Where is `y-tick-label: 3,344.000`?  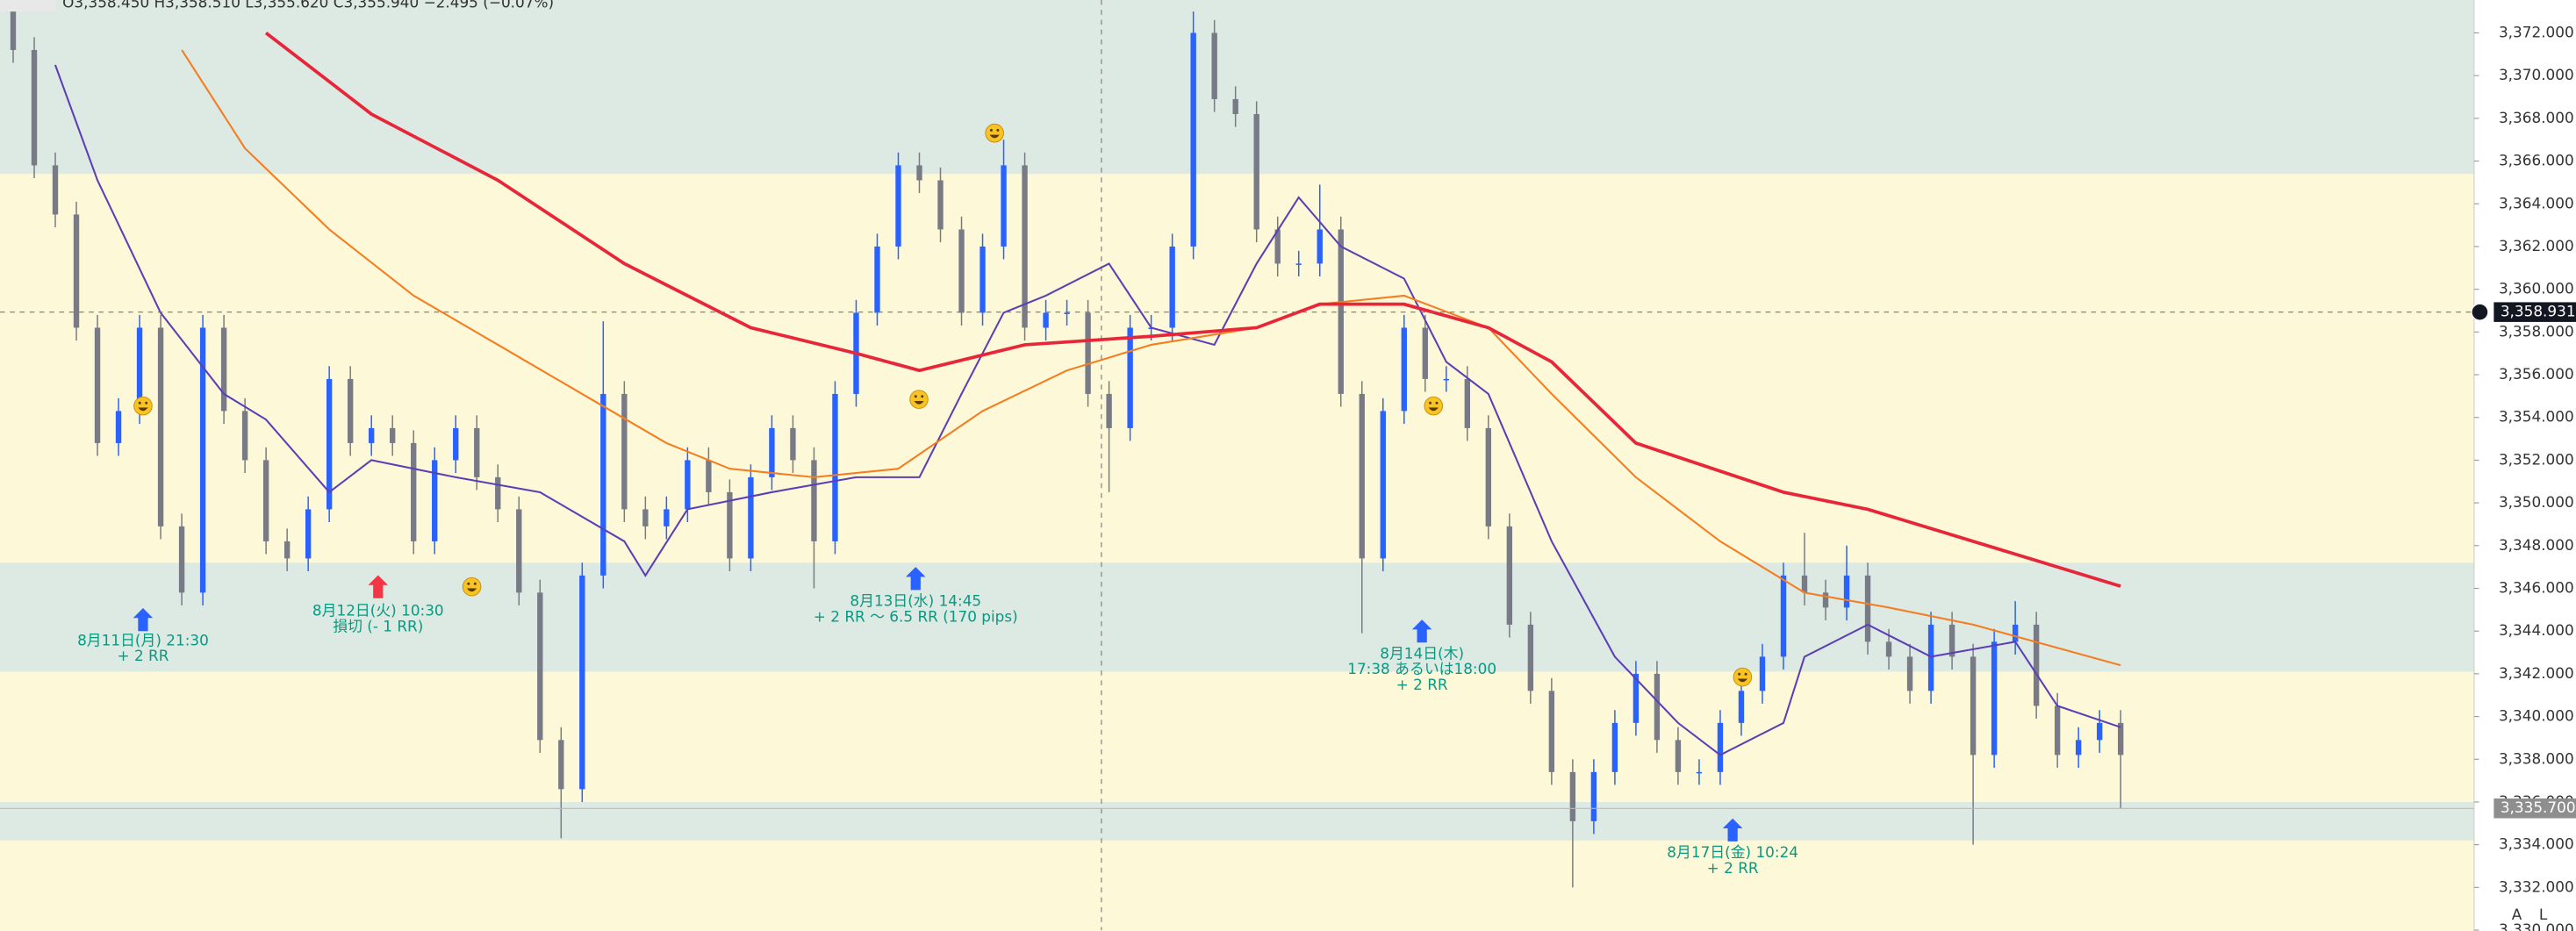 y-tick-label: 3,344.000 is located at coordinates (2536, 630).